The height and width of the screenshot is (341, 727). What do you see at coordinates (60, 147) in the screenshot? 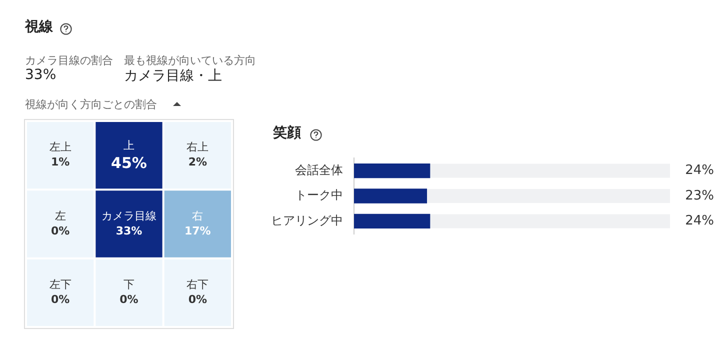
I see `annotation: 左上` at bounding box center [60, 147].